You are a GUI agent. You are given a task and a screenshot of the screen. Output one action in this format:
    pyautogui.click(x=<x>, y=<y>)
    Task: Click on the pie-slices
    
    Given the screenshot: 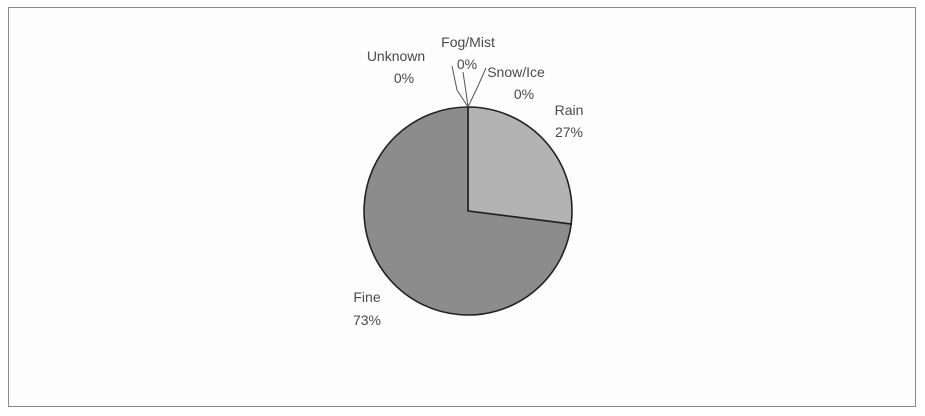 What is the action you would take?
    pyautogui.click(x=468, y=211)
    